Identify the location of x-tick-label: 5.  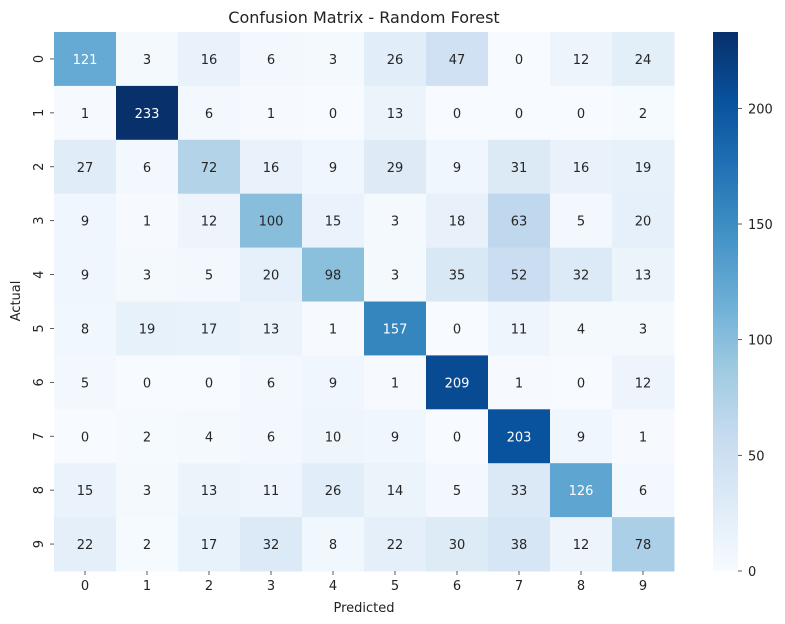
(395, 586).